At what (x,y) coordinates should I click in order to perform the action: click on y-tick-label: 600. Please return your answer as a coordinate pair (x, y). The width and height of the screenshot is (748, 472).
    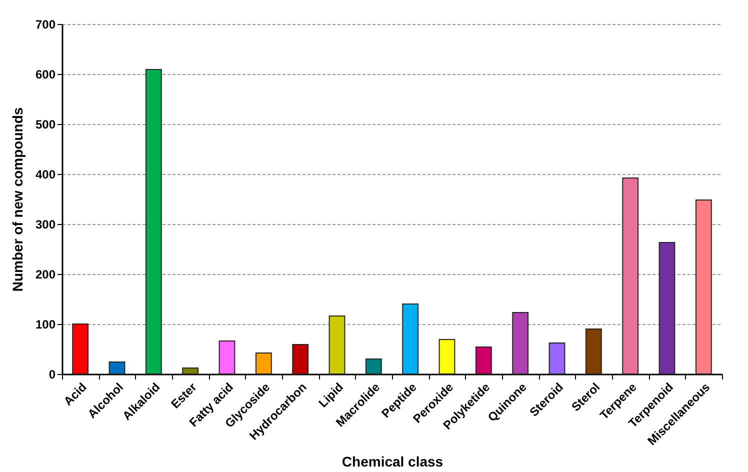
    Looking at the image, I should click on (45, 75).